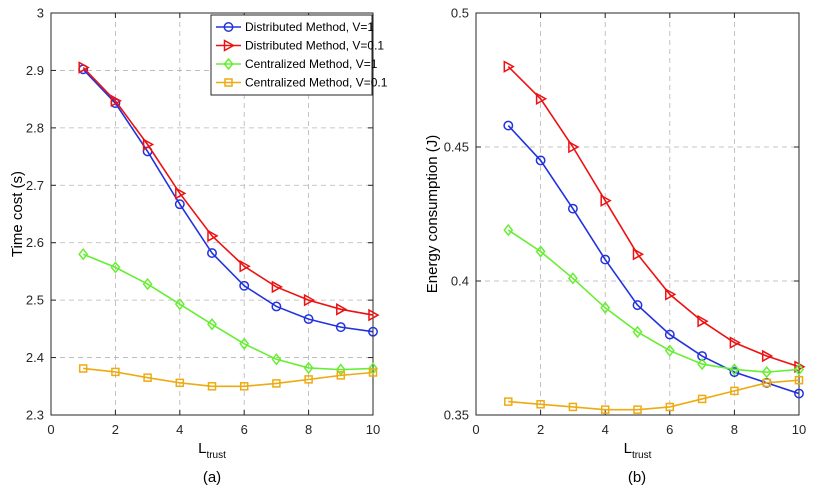 The height and width of the screenshot is (492, 831). What do you see at coordinates (35, 70) in the screenshot?
I see `y-tick-label: 2.9` at bounding box center [35, 70].